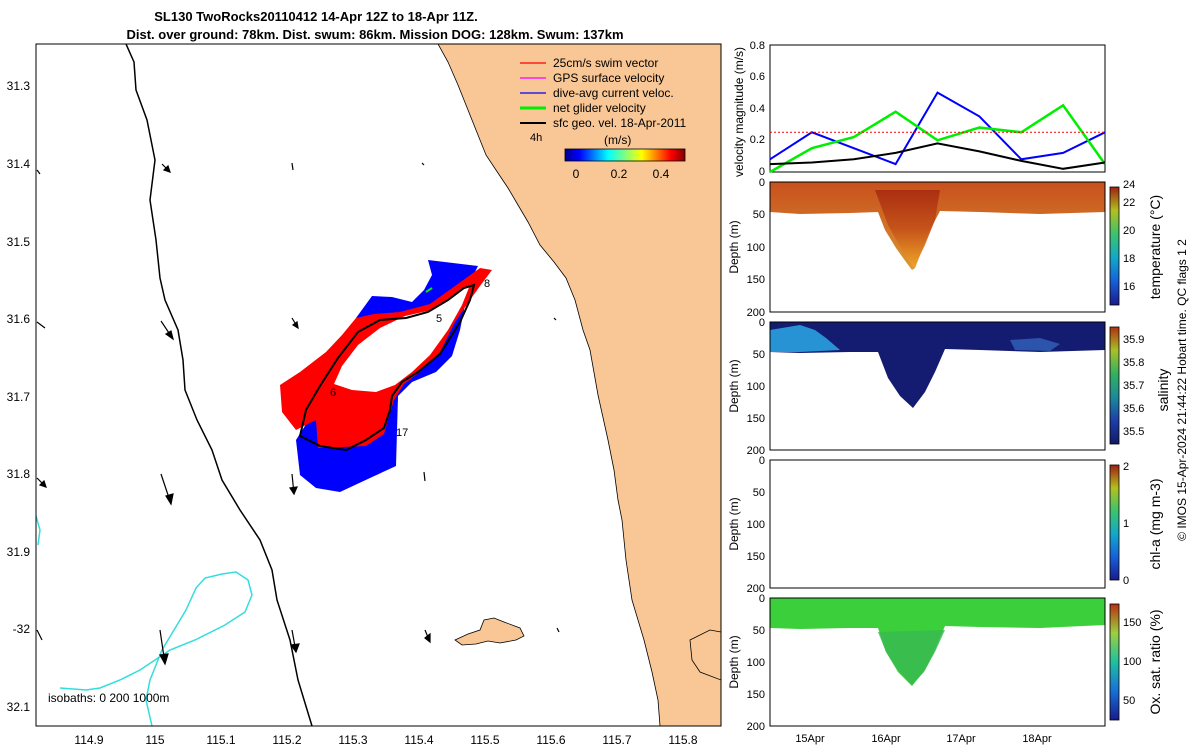 Image resolution: width=1200 pixels, height=750 pixels. I want to click on colorbar-tick: 22, so click(1129, 203).